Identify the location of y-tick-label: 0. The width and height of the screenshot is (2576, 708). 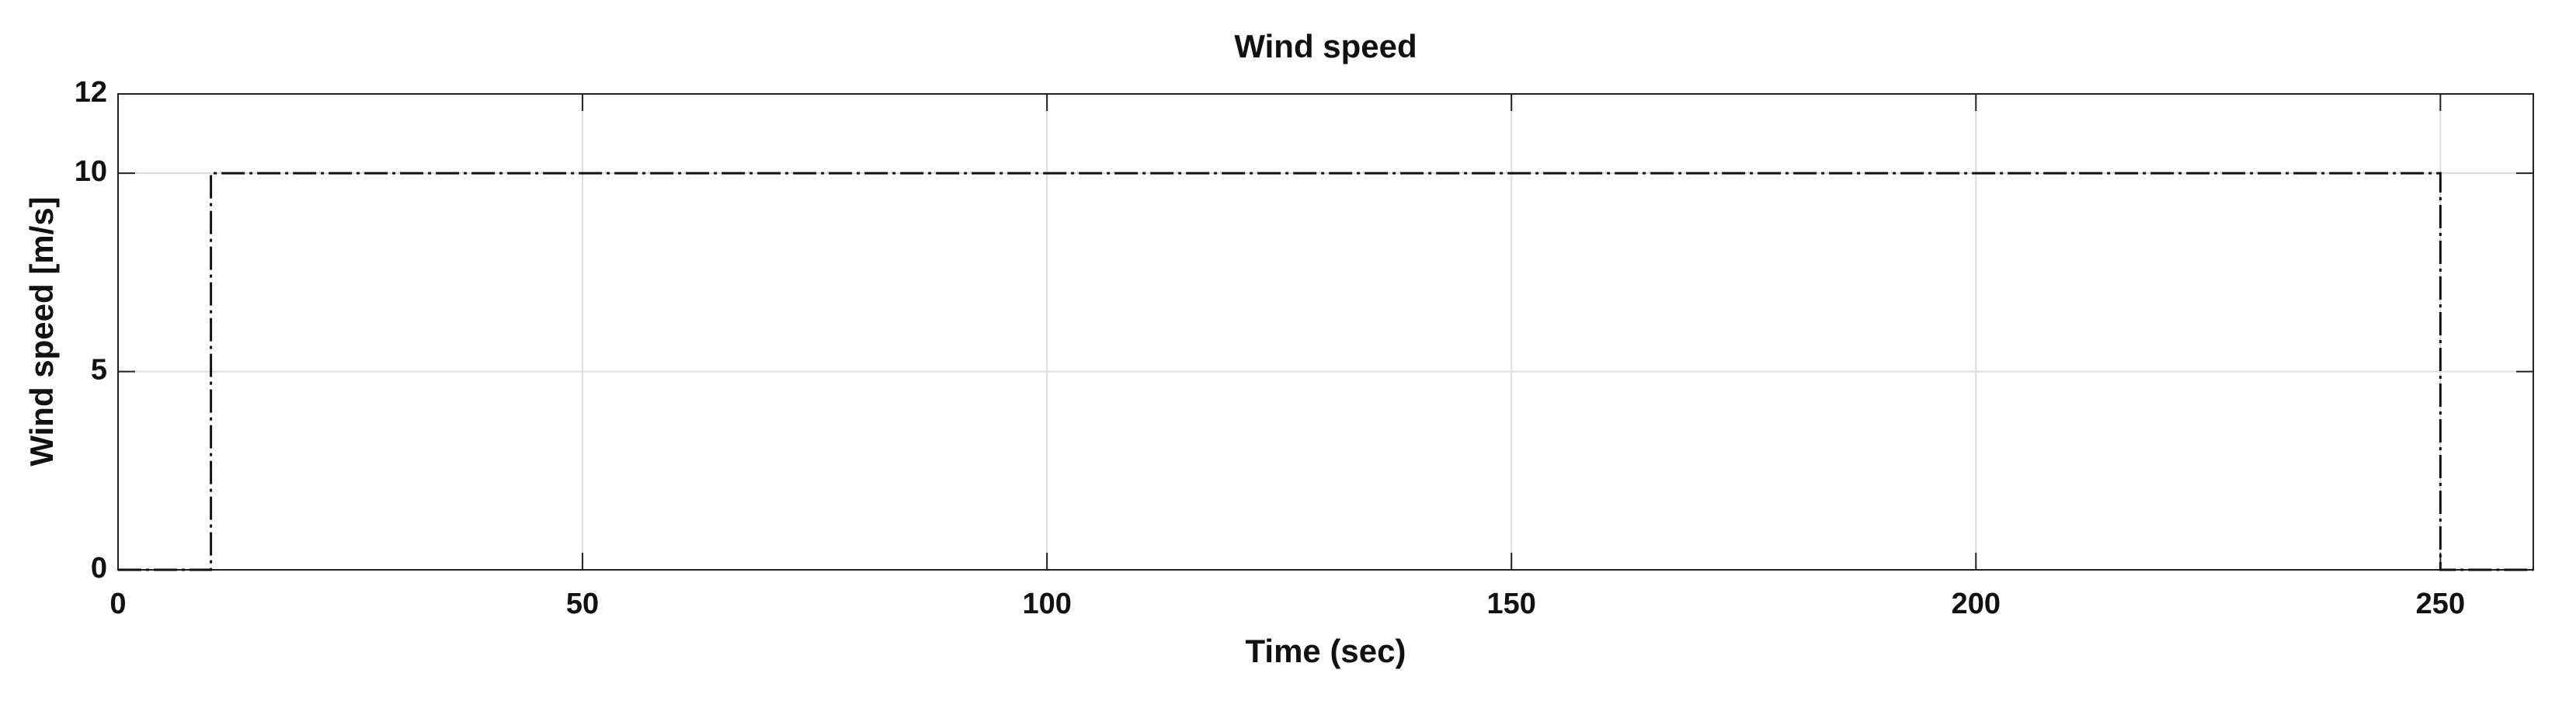
(99, 568).